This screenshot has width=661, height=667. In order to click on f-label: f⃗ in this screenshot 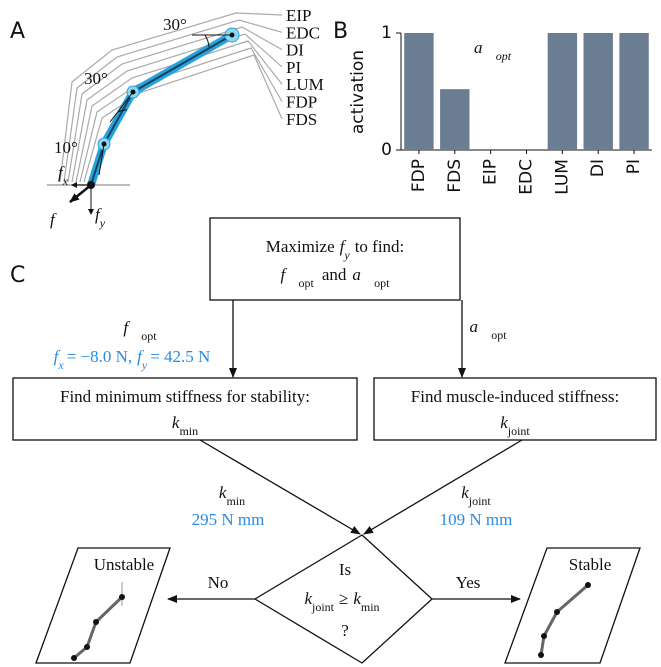, I will do `click(59, 219)`.